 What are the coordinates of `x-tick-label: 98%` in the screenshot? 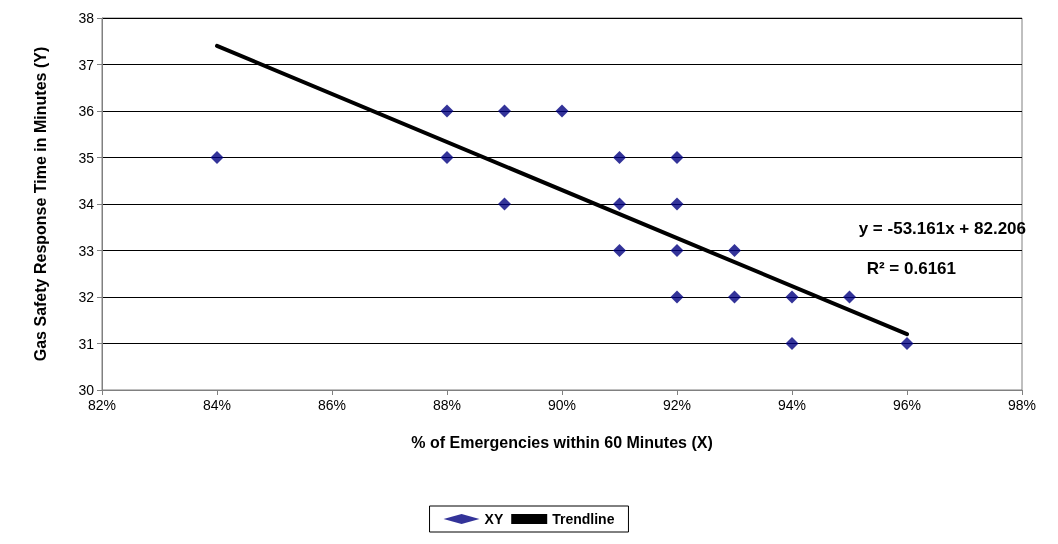 It's located at (1022, 405).